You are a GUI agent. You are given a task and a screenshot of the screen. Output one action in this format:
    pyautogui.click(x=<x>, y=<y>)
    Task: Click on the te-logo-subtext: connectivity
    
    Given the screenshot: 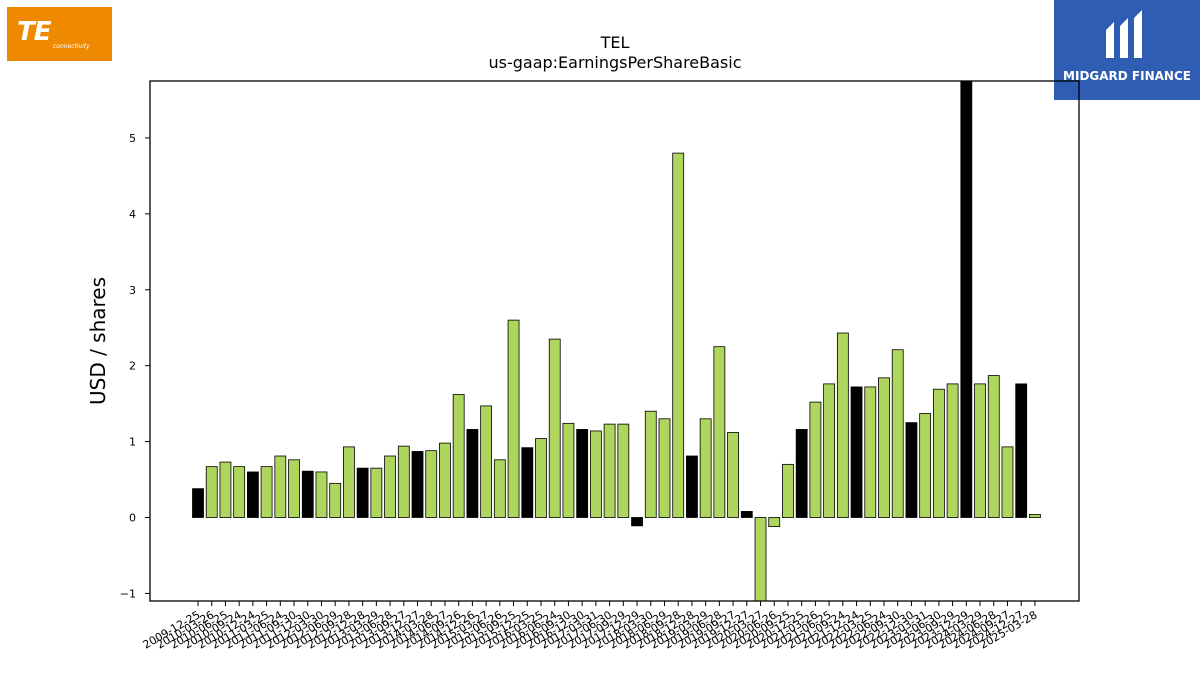 What is the action you would take?
    pyautogui.click(x=71, y=46)
    